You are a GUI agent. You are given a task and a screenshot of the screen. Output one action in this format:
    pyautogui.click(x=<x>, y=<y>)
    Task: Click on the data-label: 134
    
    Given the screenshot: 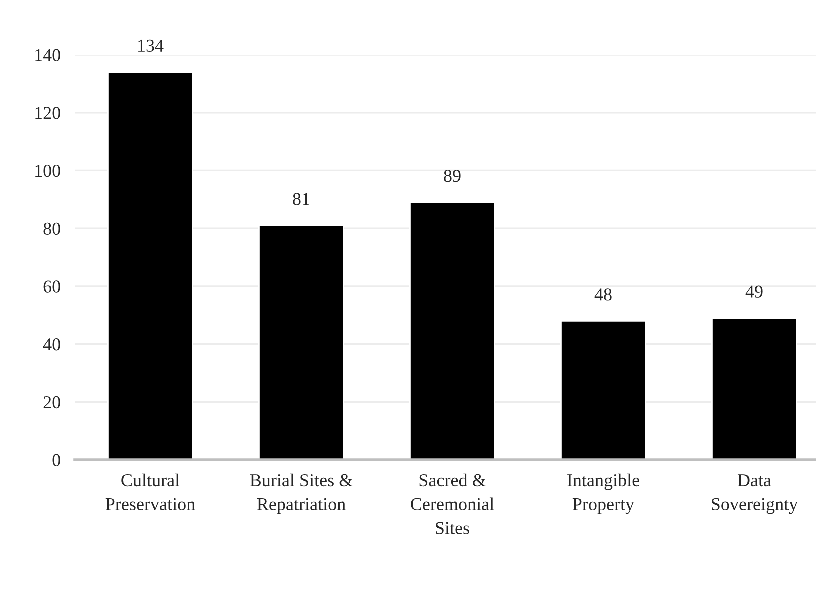 What is the action you would take?
    pyautogui.click(x=151, y=46)
    